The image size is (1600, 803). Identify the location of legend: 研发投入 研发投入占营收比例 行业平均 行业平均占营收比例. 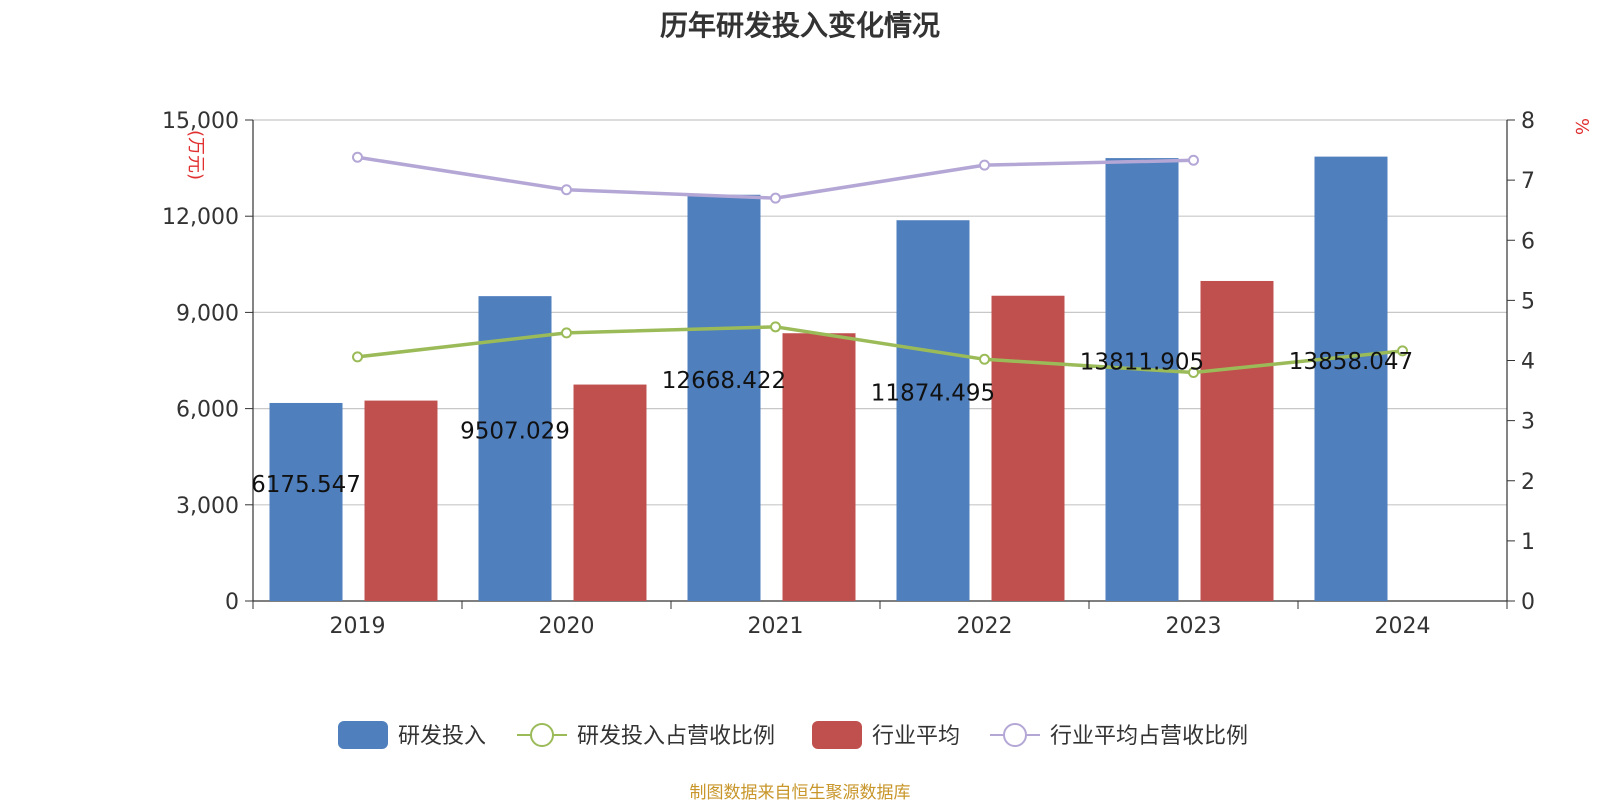
(793, 735).